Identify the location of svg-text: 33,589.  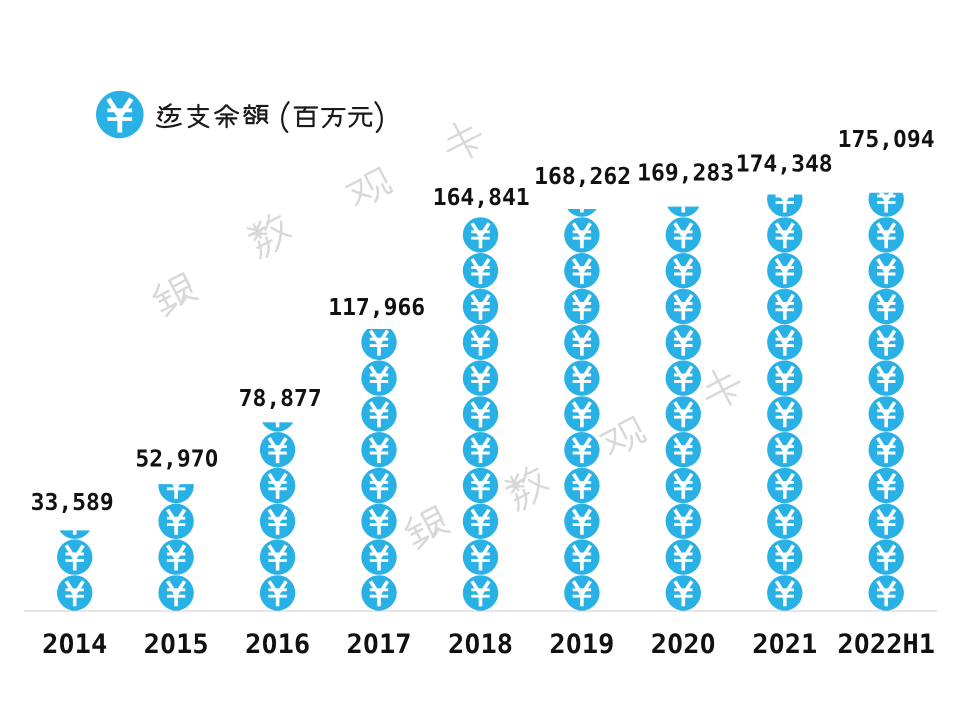
(72, 503).